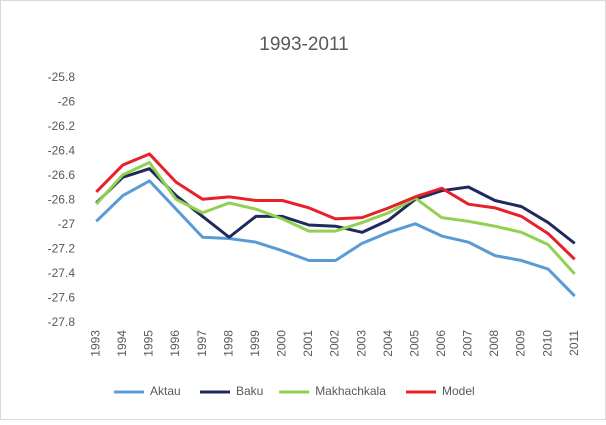 The width and height of the screenshot is (606, 425). I want to click on x-tick-label: 1999, so click(255, 343).